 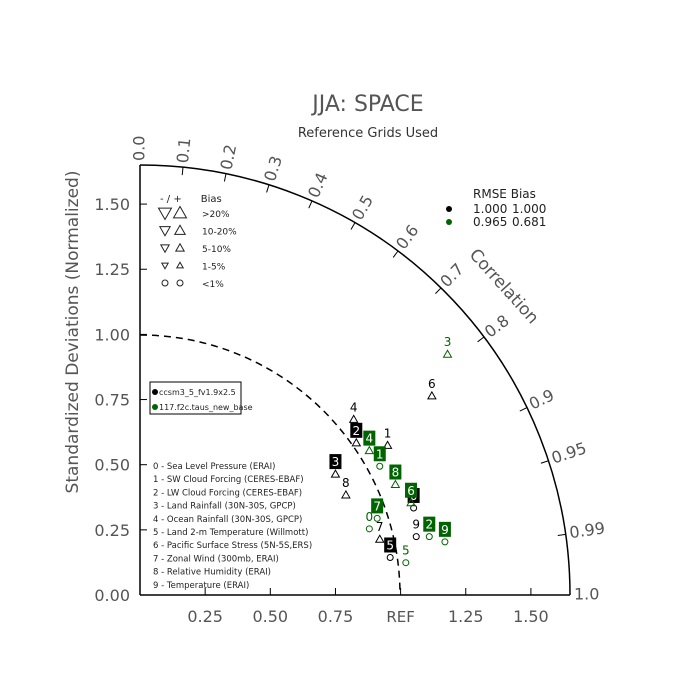 What do you see at coordinates (112, 400) in the screenshot?
I see `y-tick-label: 0.75` at bounding box center [112, 400].